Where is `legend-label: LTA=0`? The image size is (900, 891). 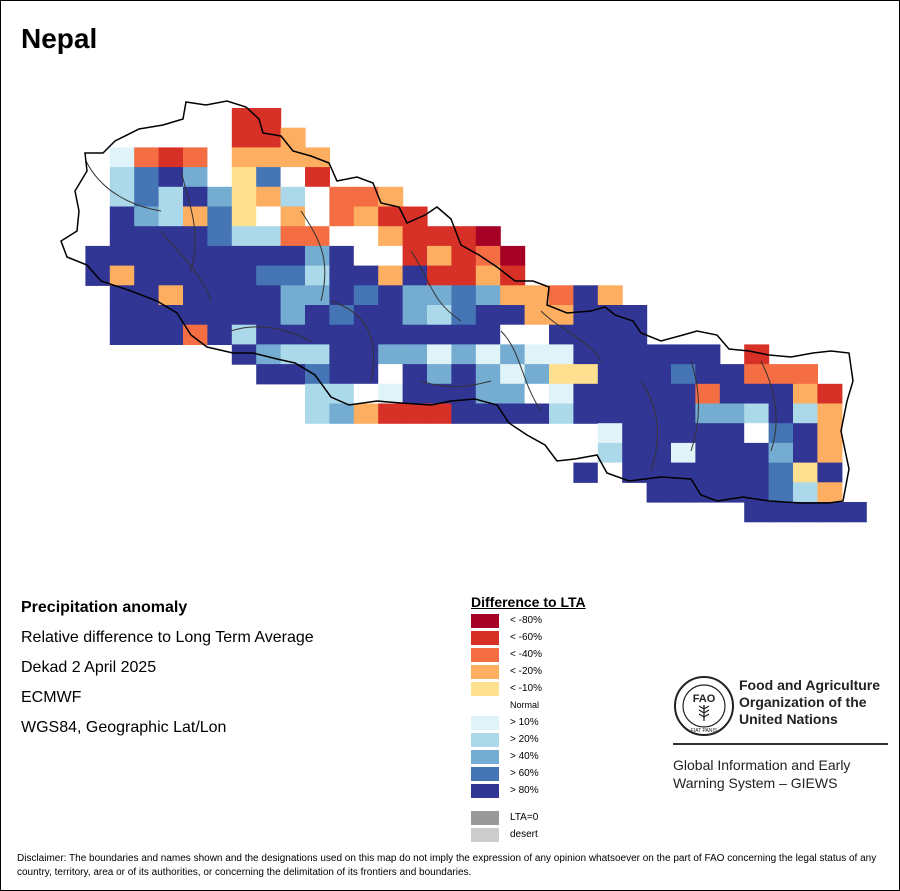 legend-label: LTA=0 is located at coordinates (524, 817).